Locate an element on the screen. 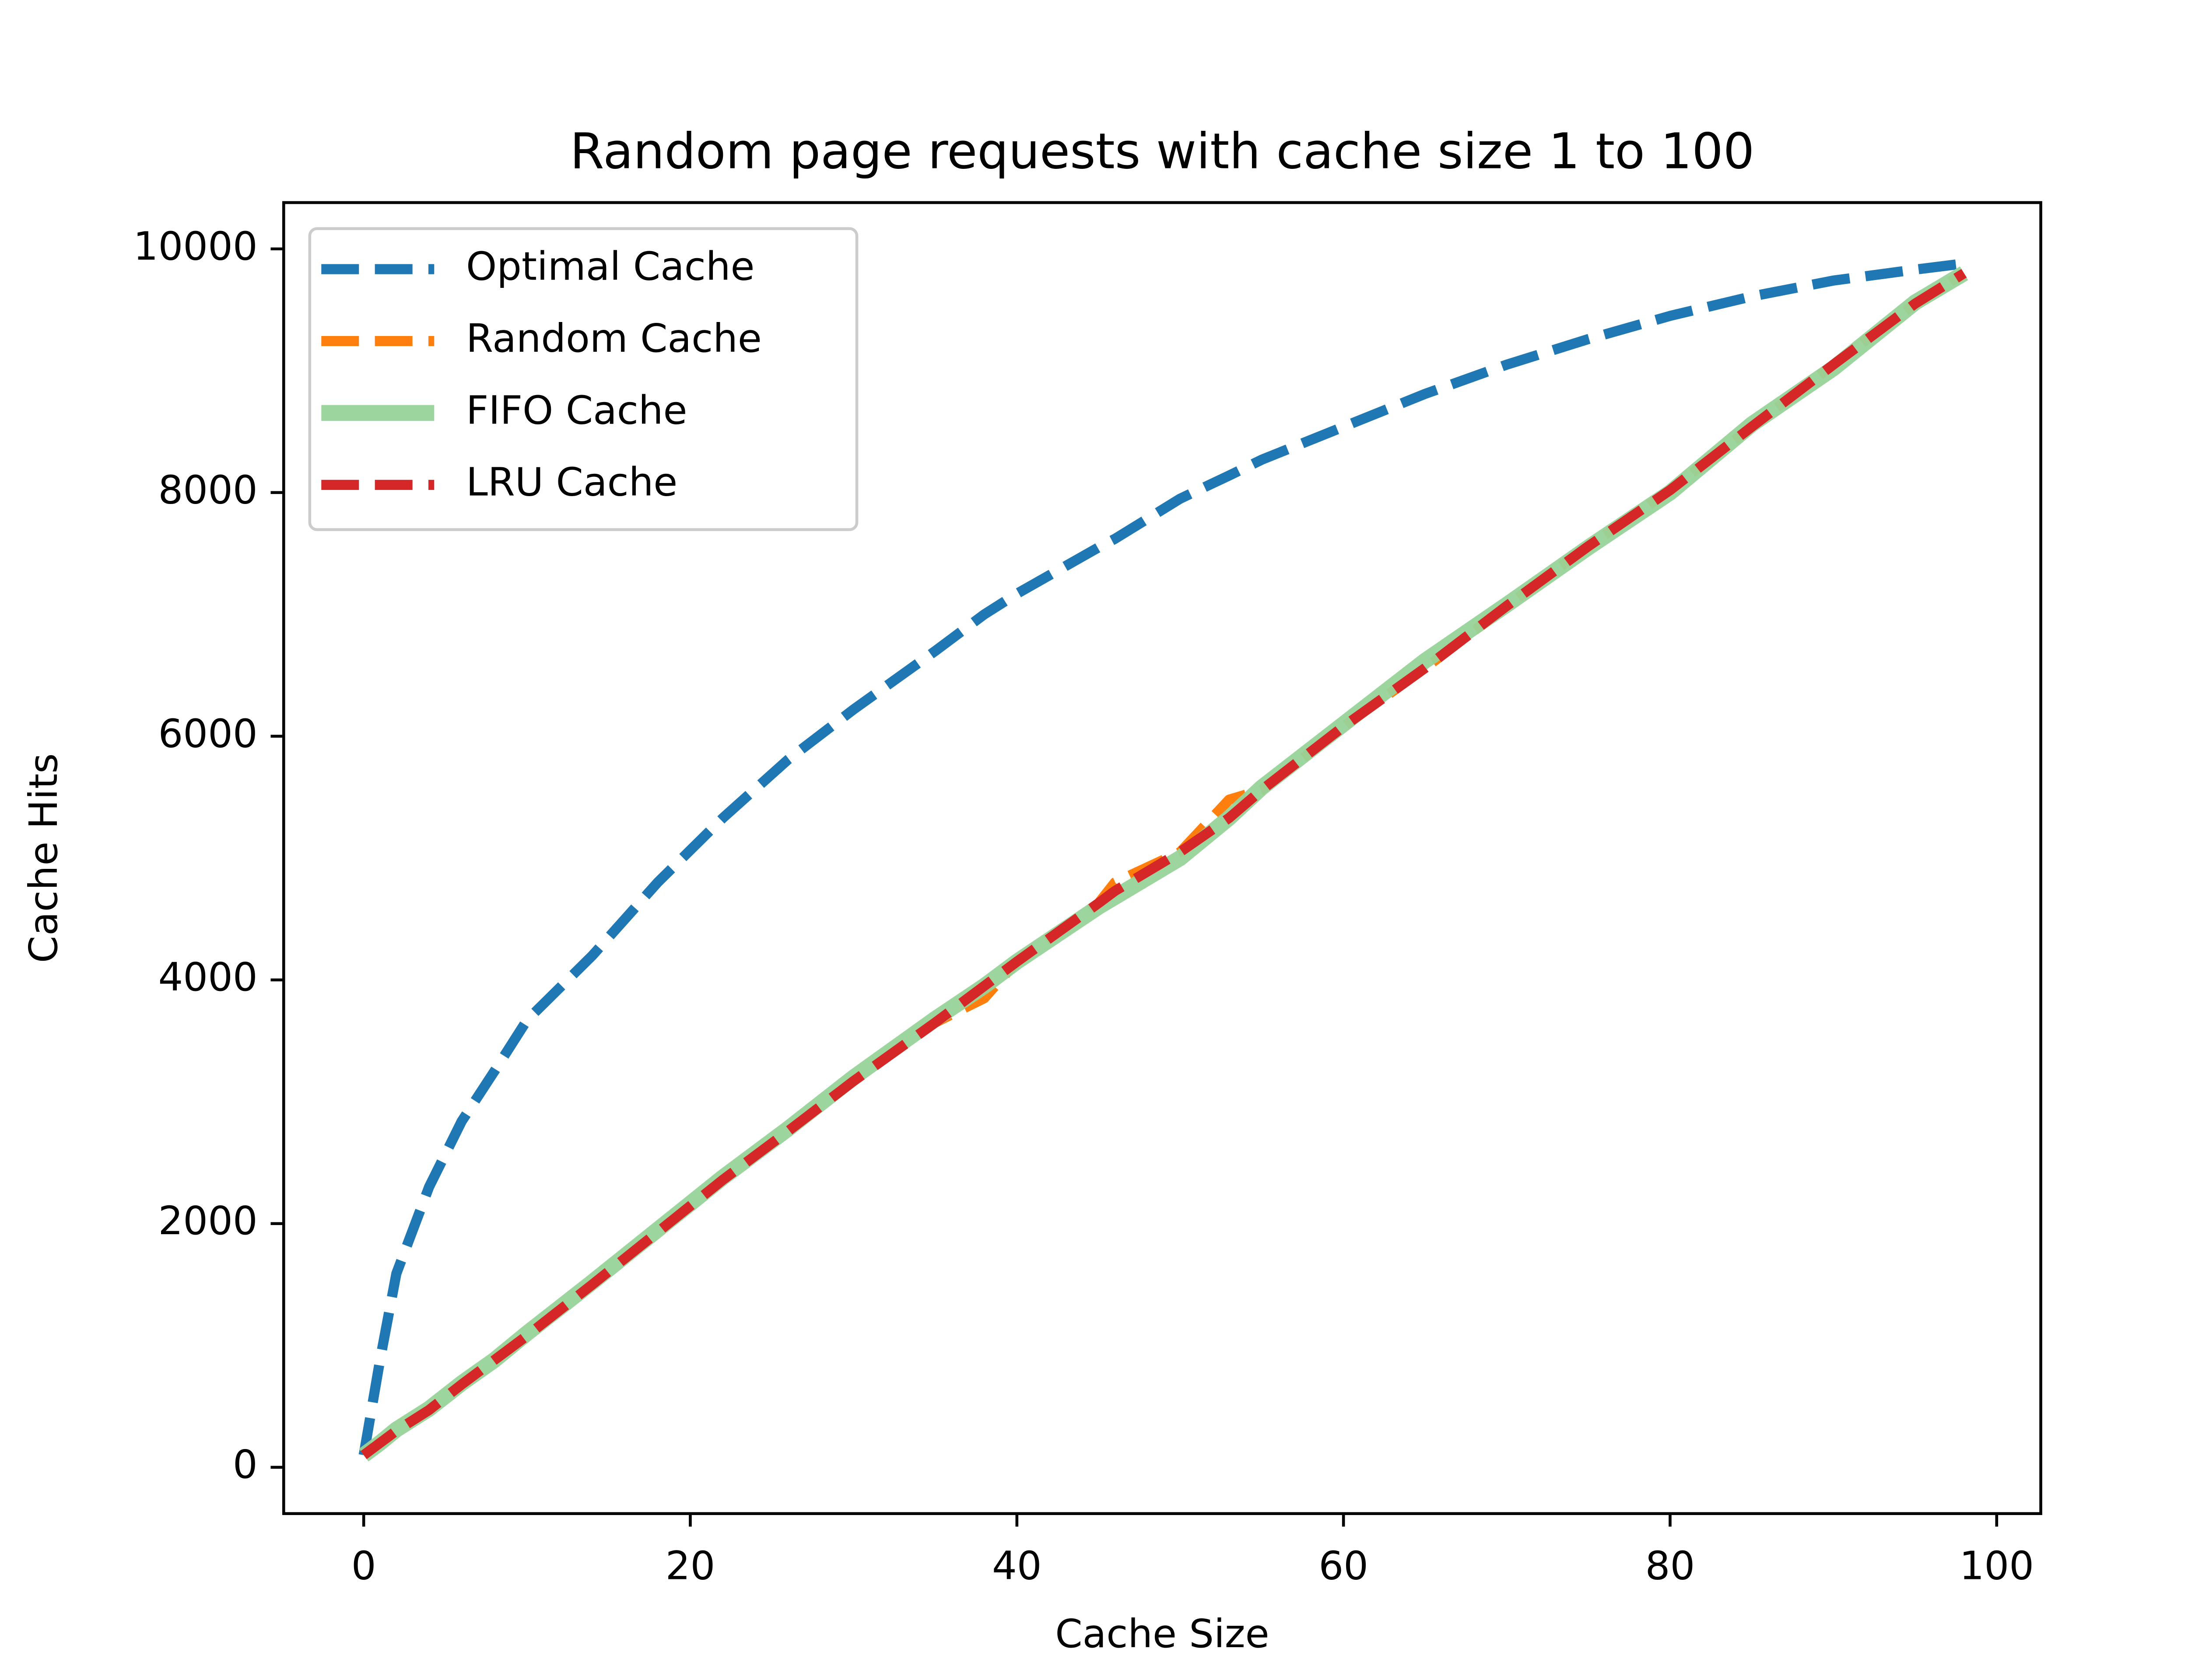 Image resolution: width=2188 pixels, height=1680 pixels. x-tick-label: 0 is located at coordinates (363, 1566).